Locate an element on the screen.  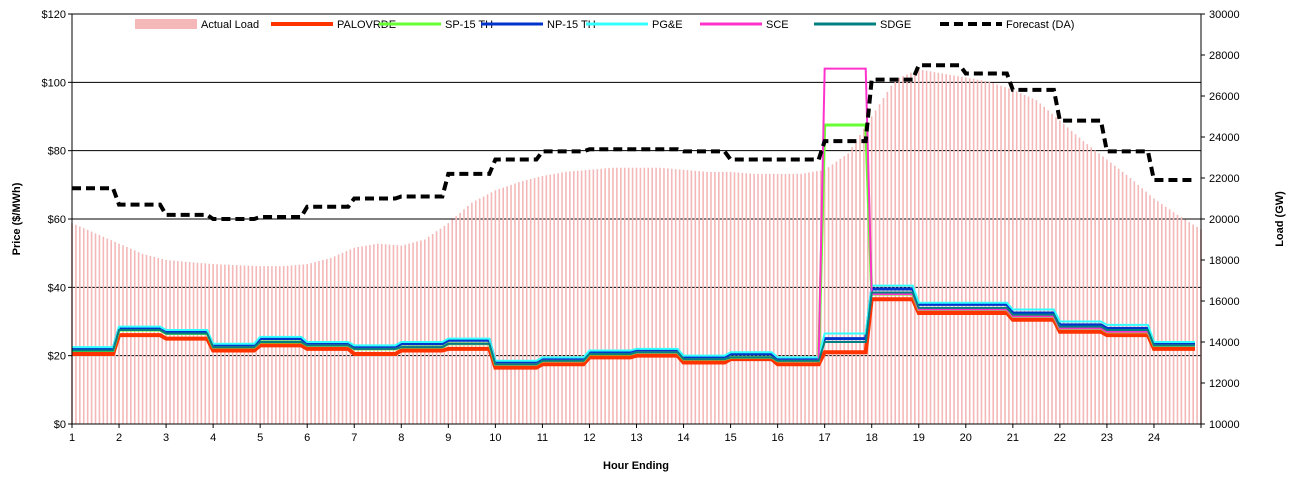
legend-label-sce: SCE is located at coordinates (777, 25).